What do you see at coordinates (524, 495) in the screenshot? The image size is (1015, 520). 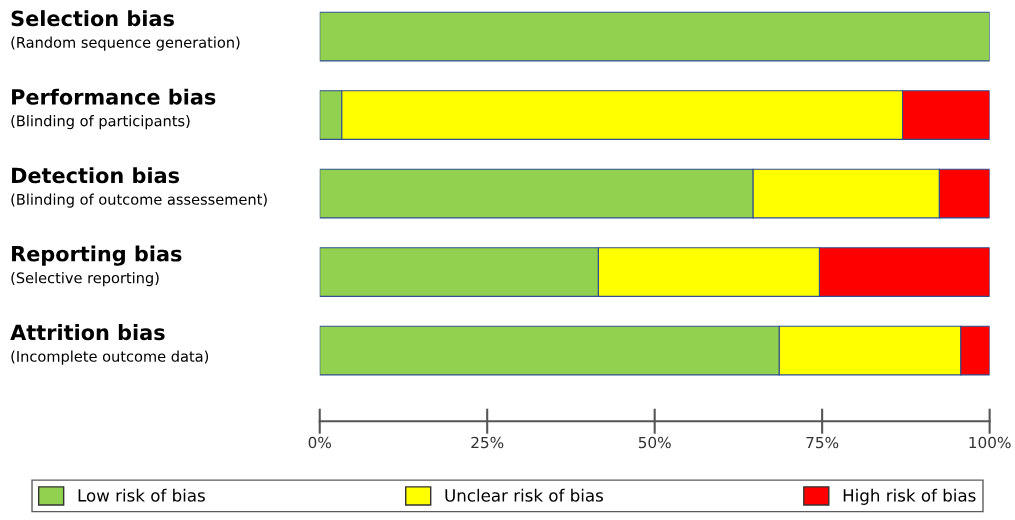 I see `legend-label: Unclear risk of bias` at bounding box center [524, 495].